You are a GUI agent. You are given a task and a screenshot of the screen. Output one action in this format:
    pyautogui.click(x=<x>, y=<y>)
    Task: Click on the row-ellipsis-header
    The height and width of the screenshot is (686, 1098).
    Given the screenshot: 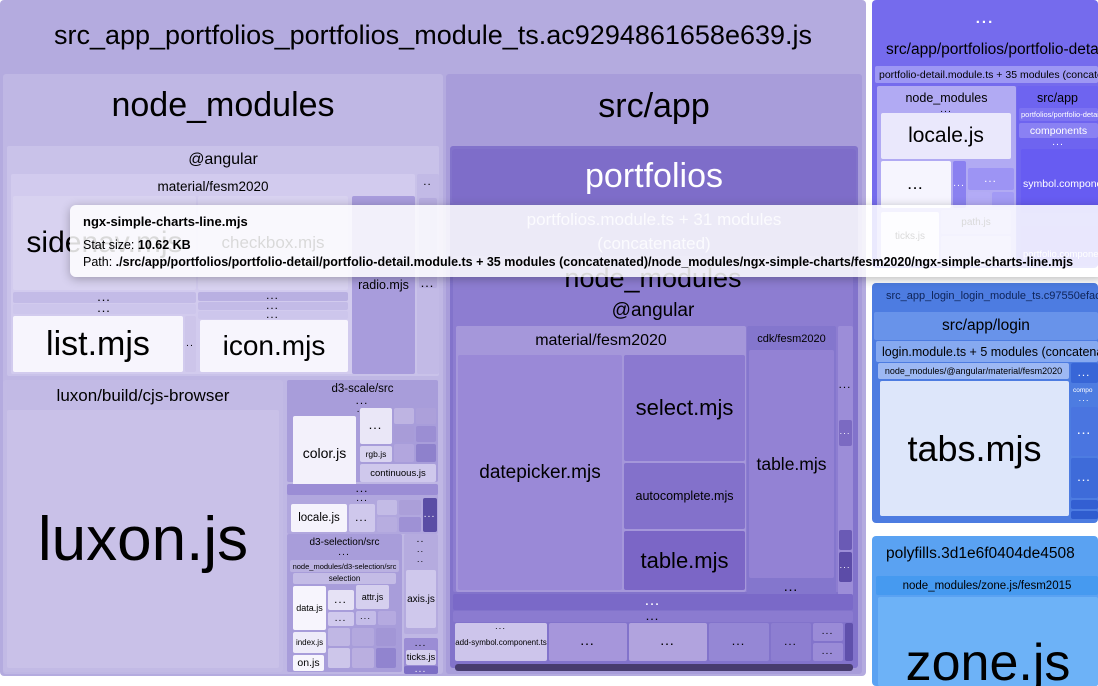 What is the action you would take?
    pyautogui.click(x=653, y=602)
    